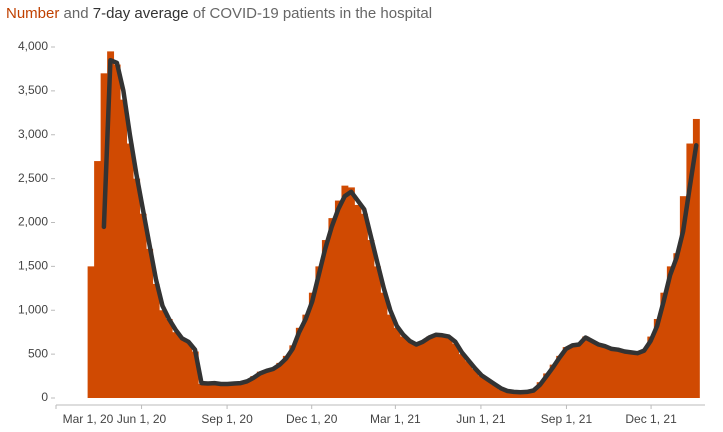 This screenshot has width=723, height=432. What do you see at coordinates (141, 13) in the screenshot?
I see `title-series-average: 7-day average` at bounding box center [141, 13].